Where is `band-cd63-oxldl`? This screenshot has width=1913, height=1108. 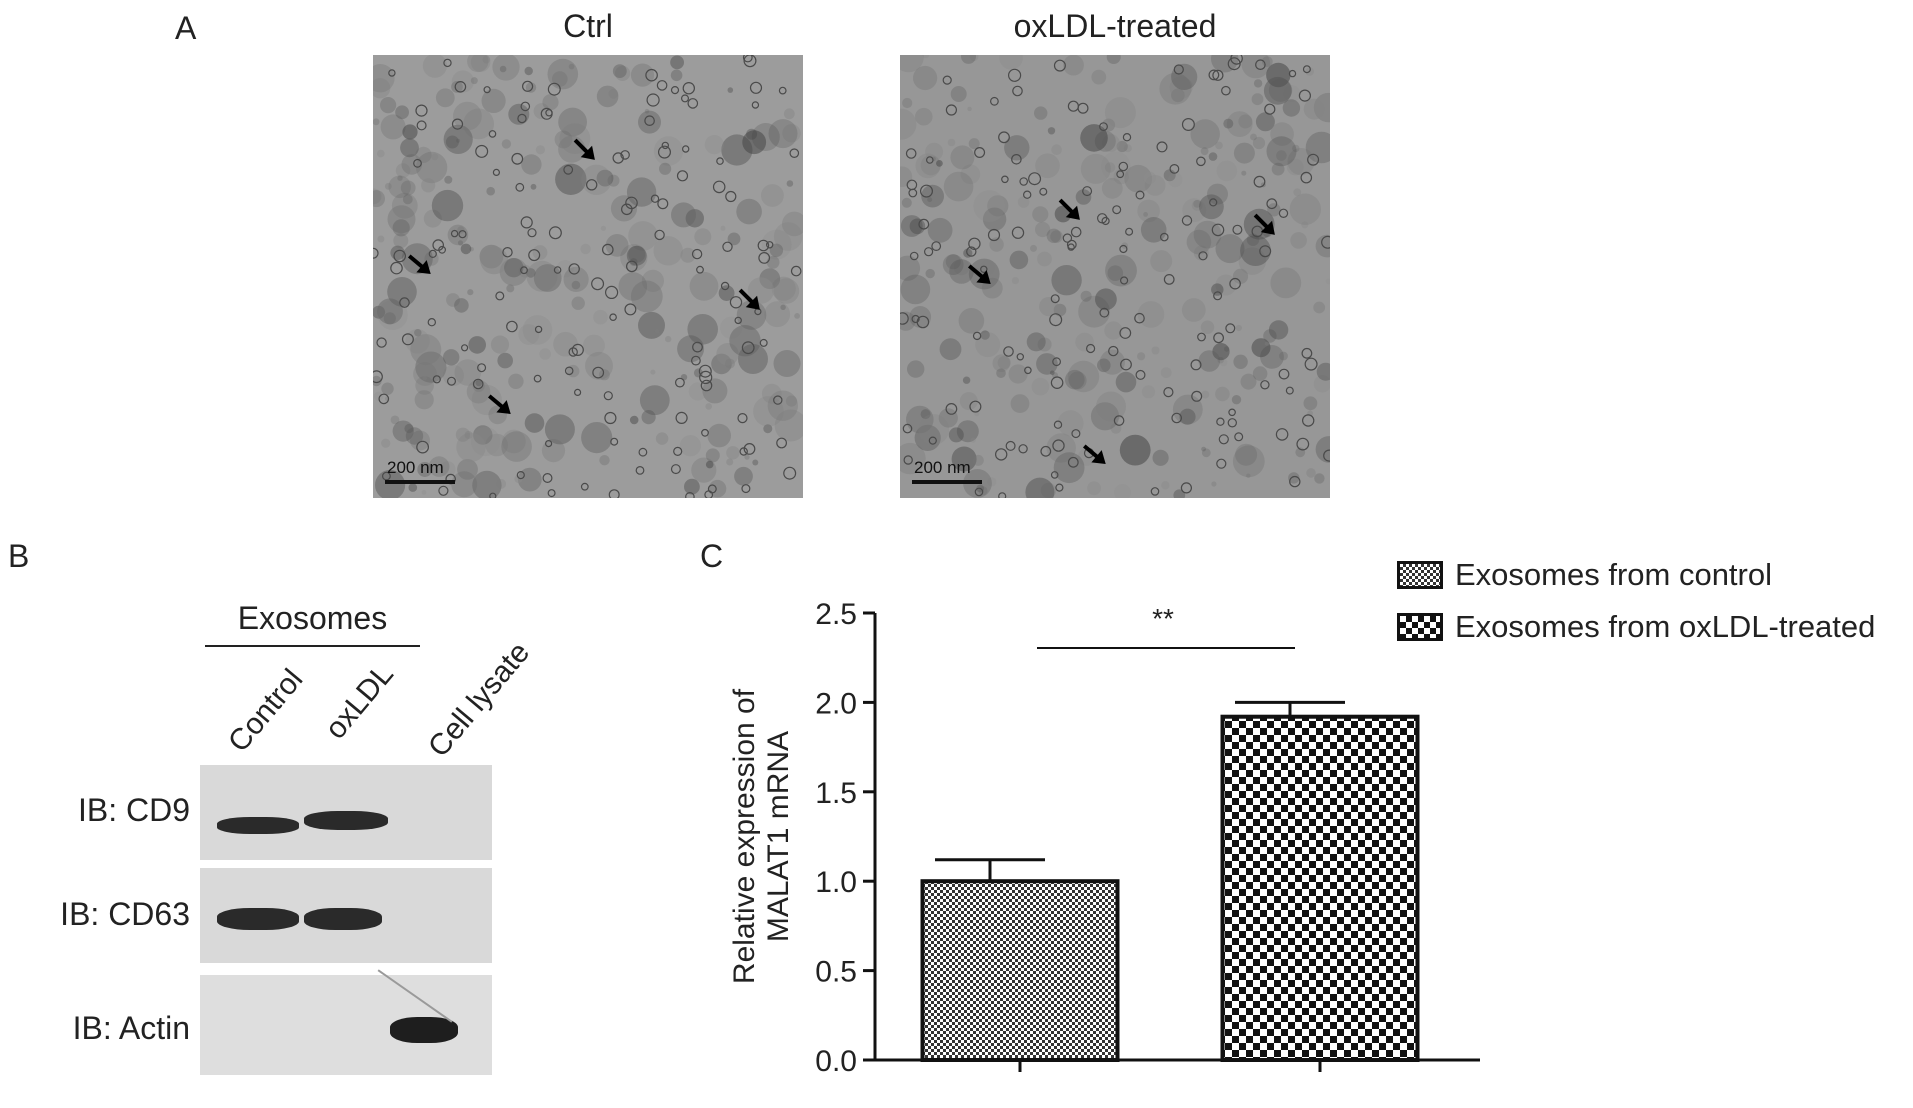 band-cd63-oxldl is located at coordinates (343, 919).